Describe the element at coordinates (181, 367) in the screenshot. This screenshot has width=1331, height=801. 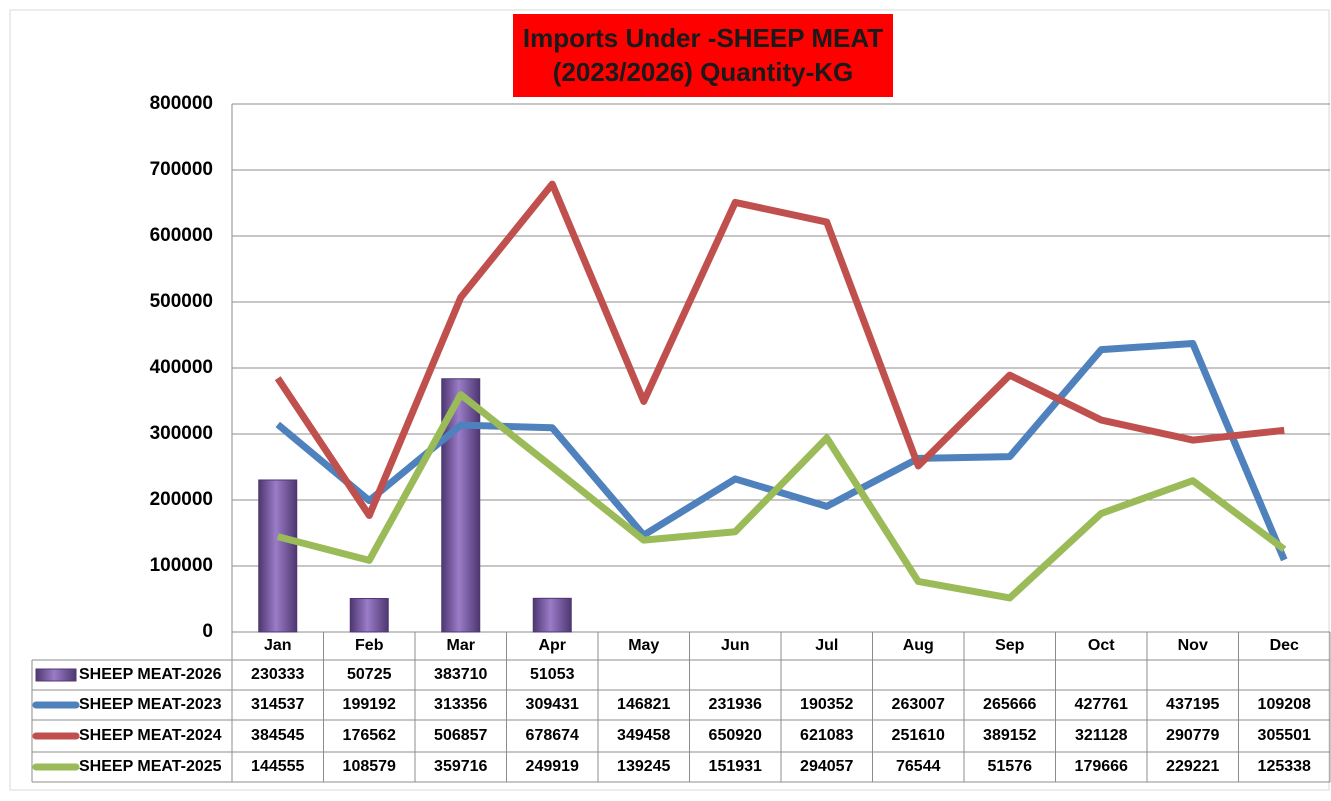
I see `y-tick-label: 400000` at that location.